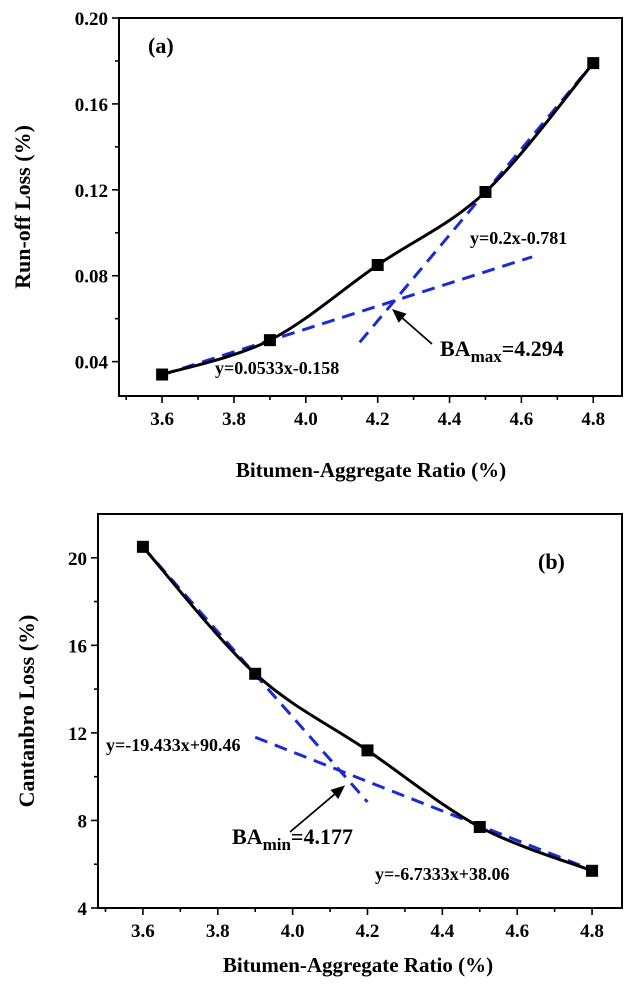  I want to click on panel-b-ba-base: BA, so click(247, 836).